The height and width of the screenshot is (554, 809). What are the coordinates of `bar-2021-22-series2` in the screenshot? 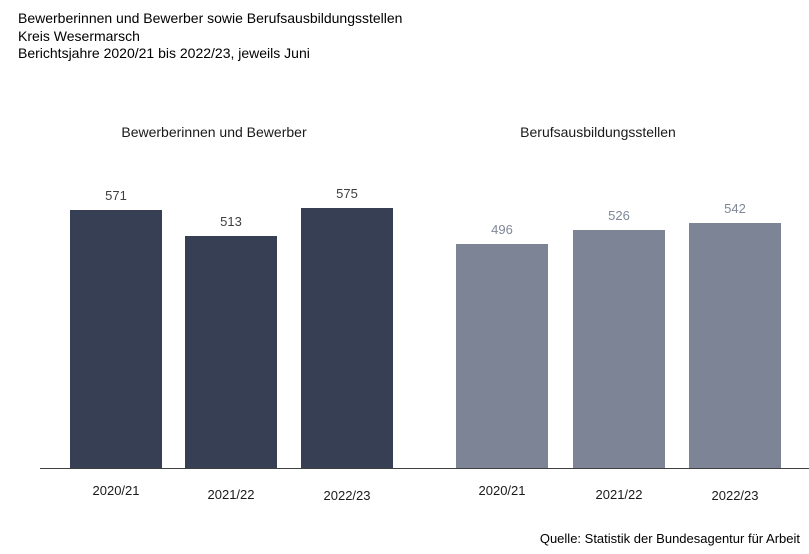 It's located at (619, 349).